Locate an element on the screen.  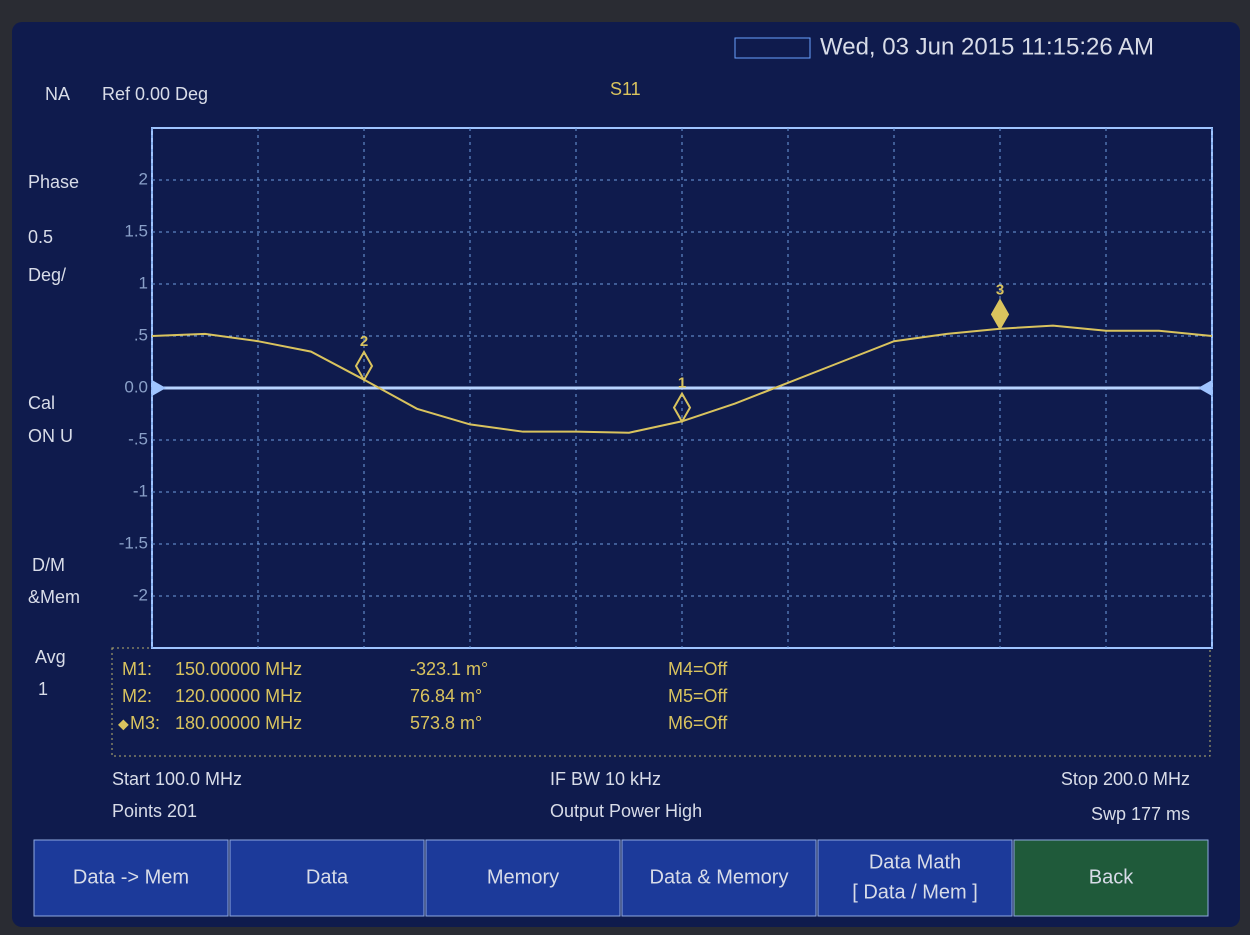
y-tick-label: -.5 is located at coordinates (138, 438).